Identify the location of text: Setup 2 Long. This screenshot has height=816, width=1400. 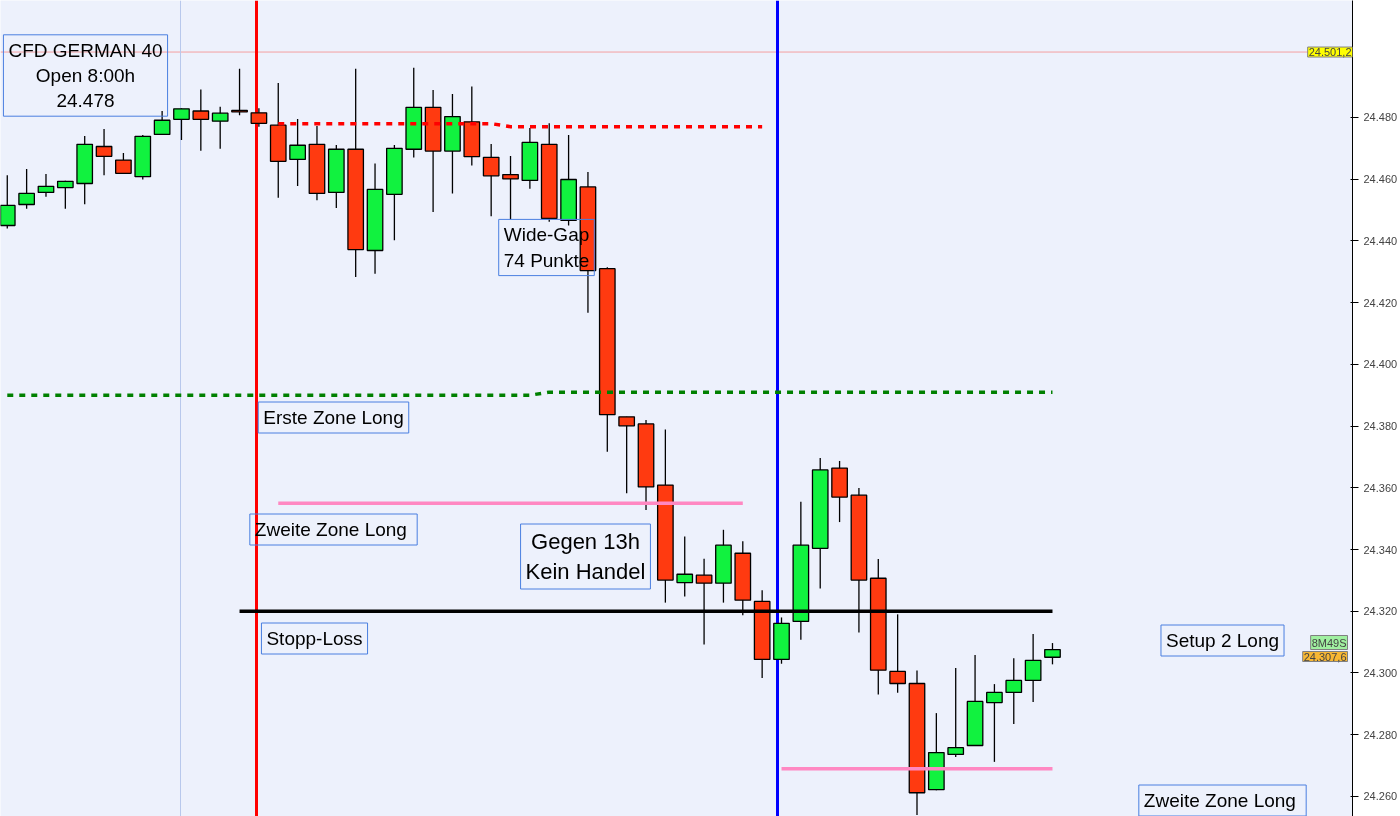
(1222, 640).